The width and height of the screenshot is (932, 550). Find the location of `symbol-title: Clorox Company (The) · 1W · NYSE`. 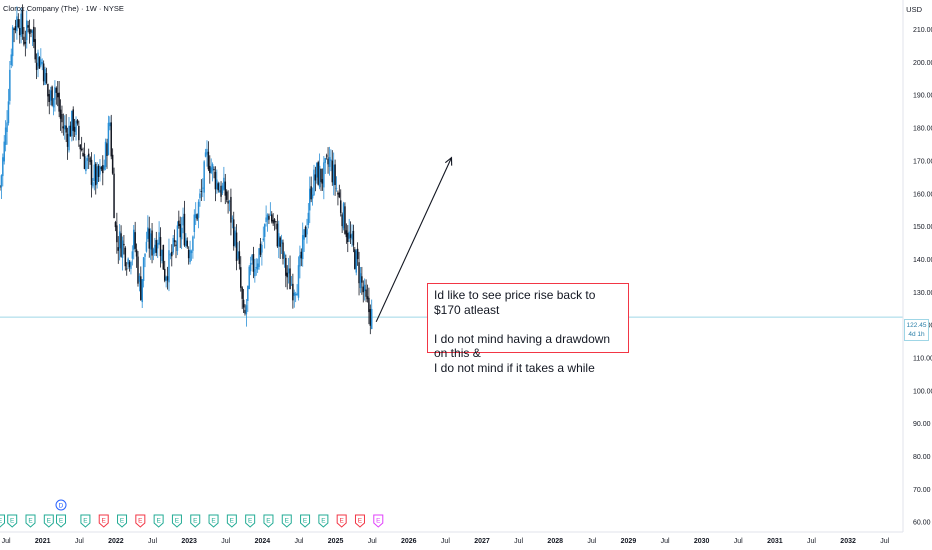

symbol-title: Clorox Company (The) · 1W · NYSE is located at coordinates (63, 8).